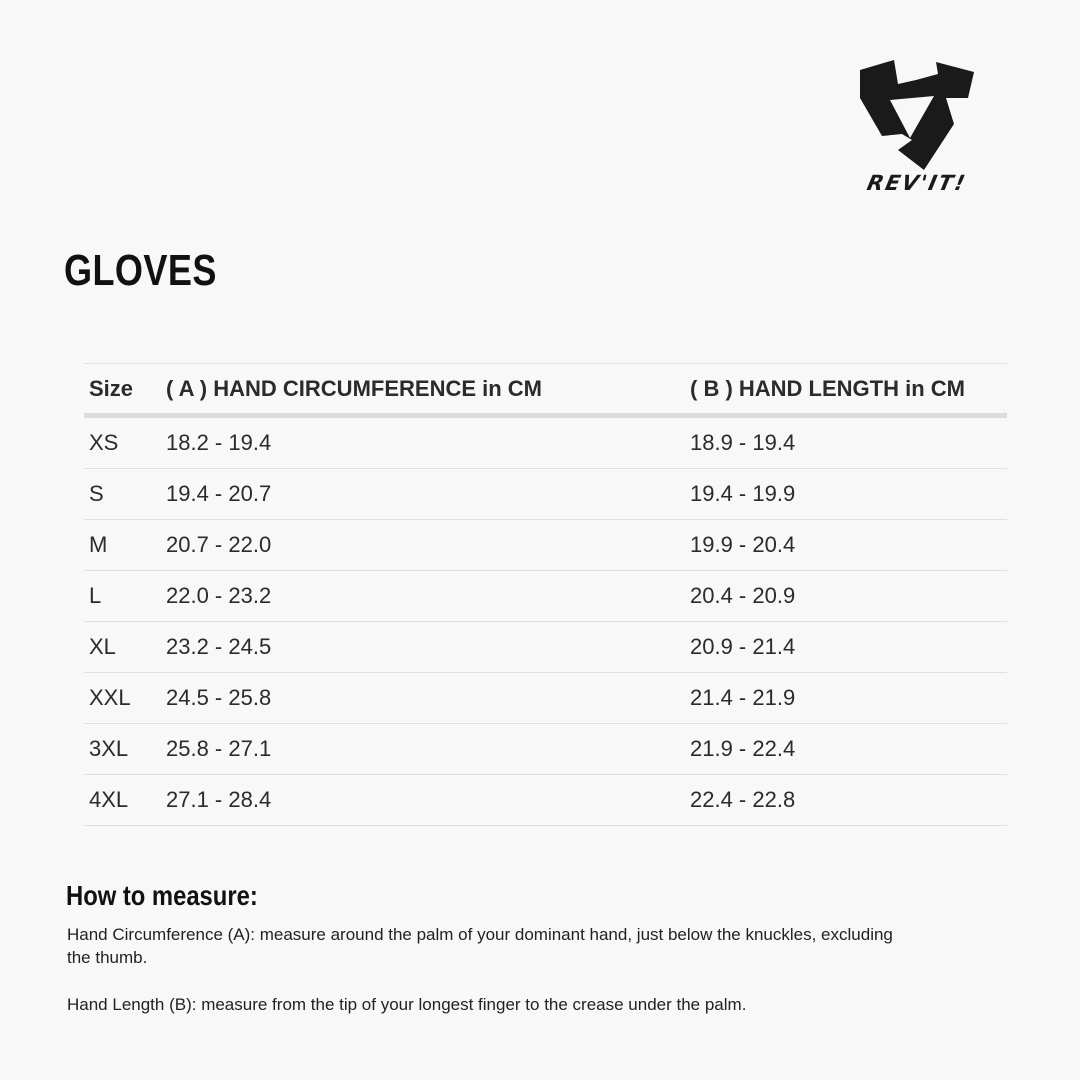 The image size is (1080, 1080). Describe the element at coordinates (122, 596) in the screenshot. I see `cell-size: L` at that location.